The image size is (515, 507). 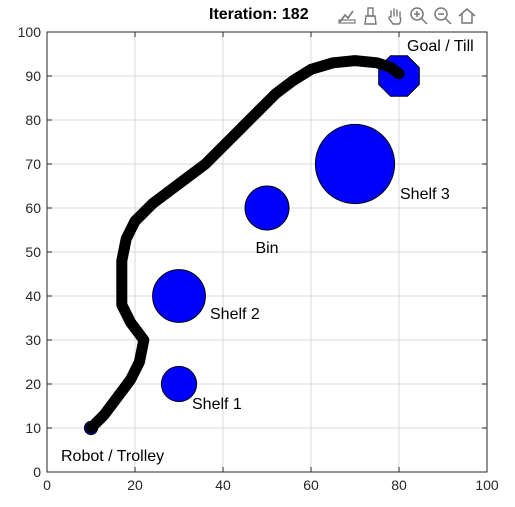 What do you see at coordinates (33, 252) in the screenshot?
I see `y-tick-label: 50` at bounding box center [33, 252].